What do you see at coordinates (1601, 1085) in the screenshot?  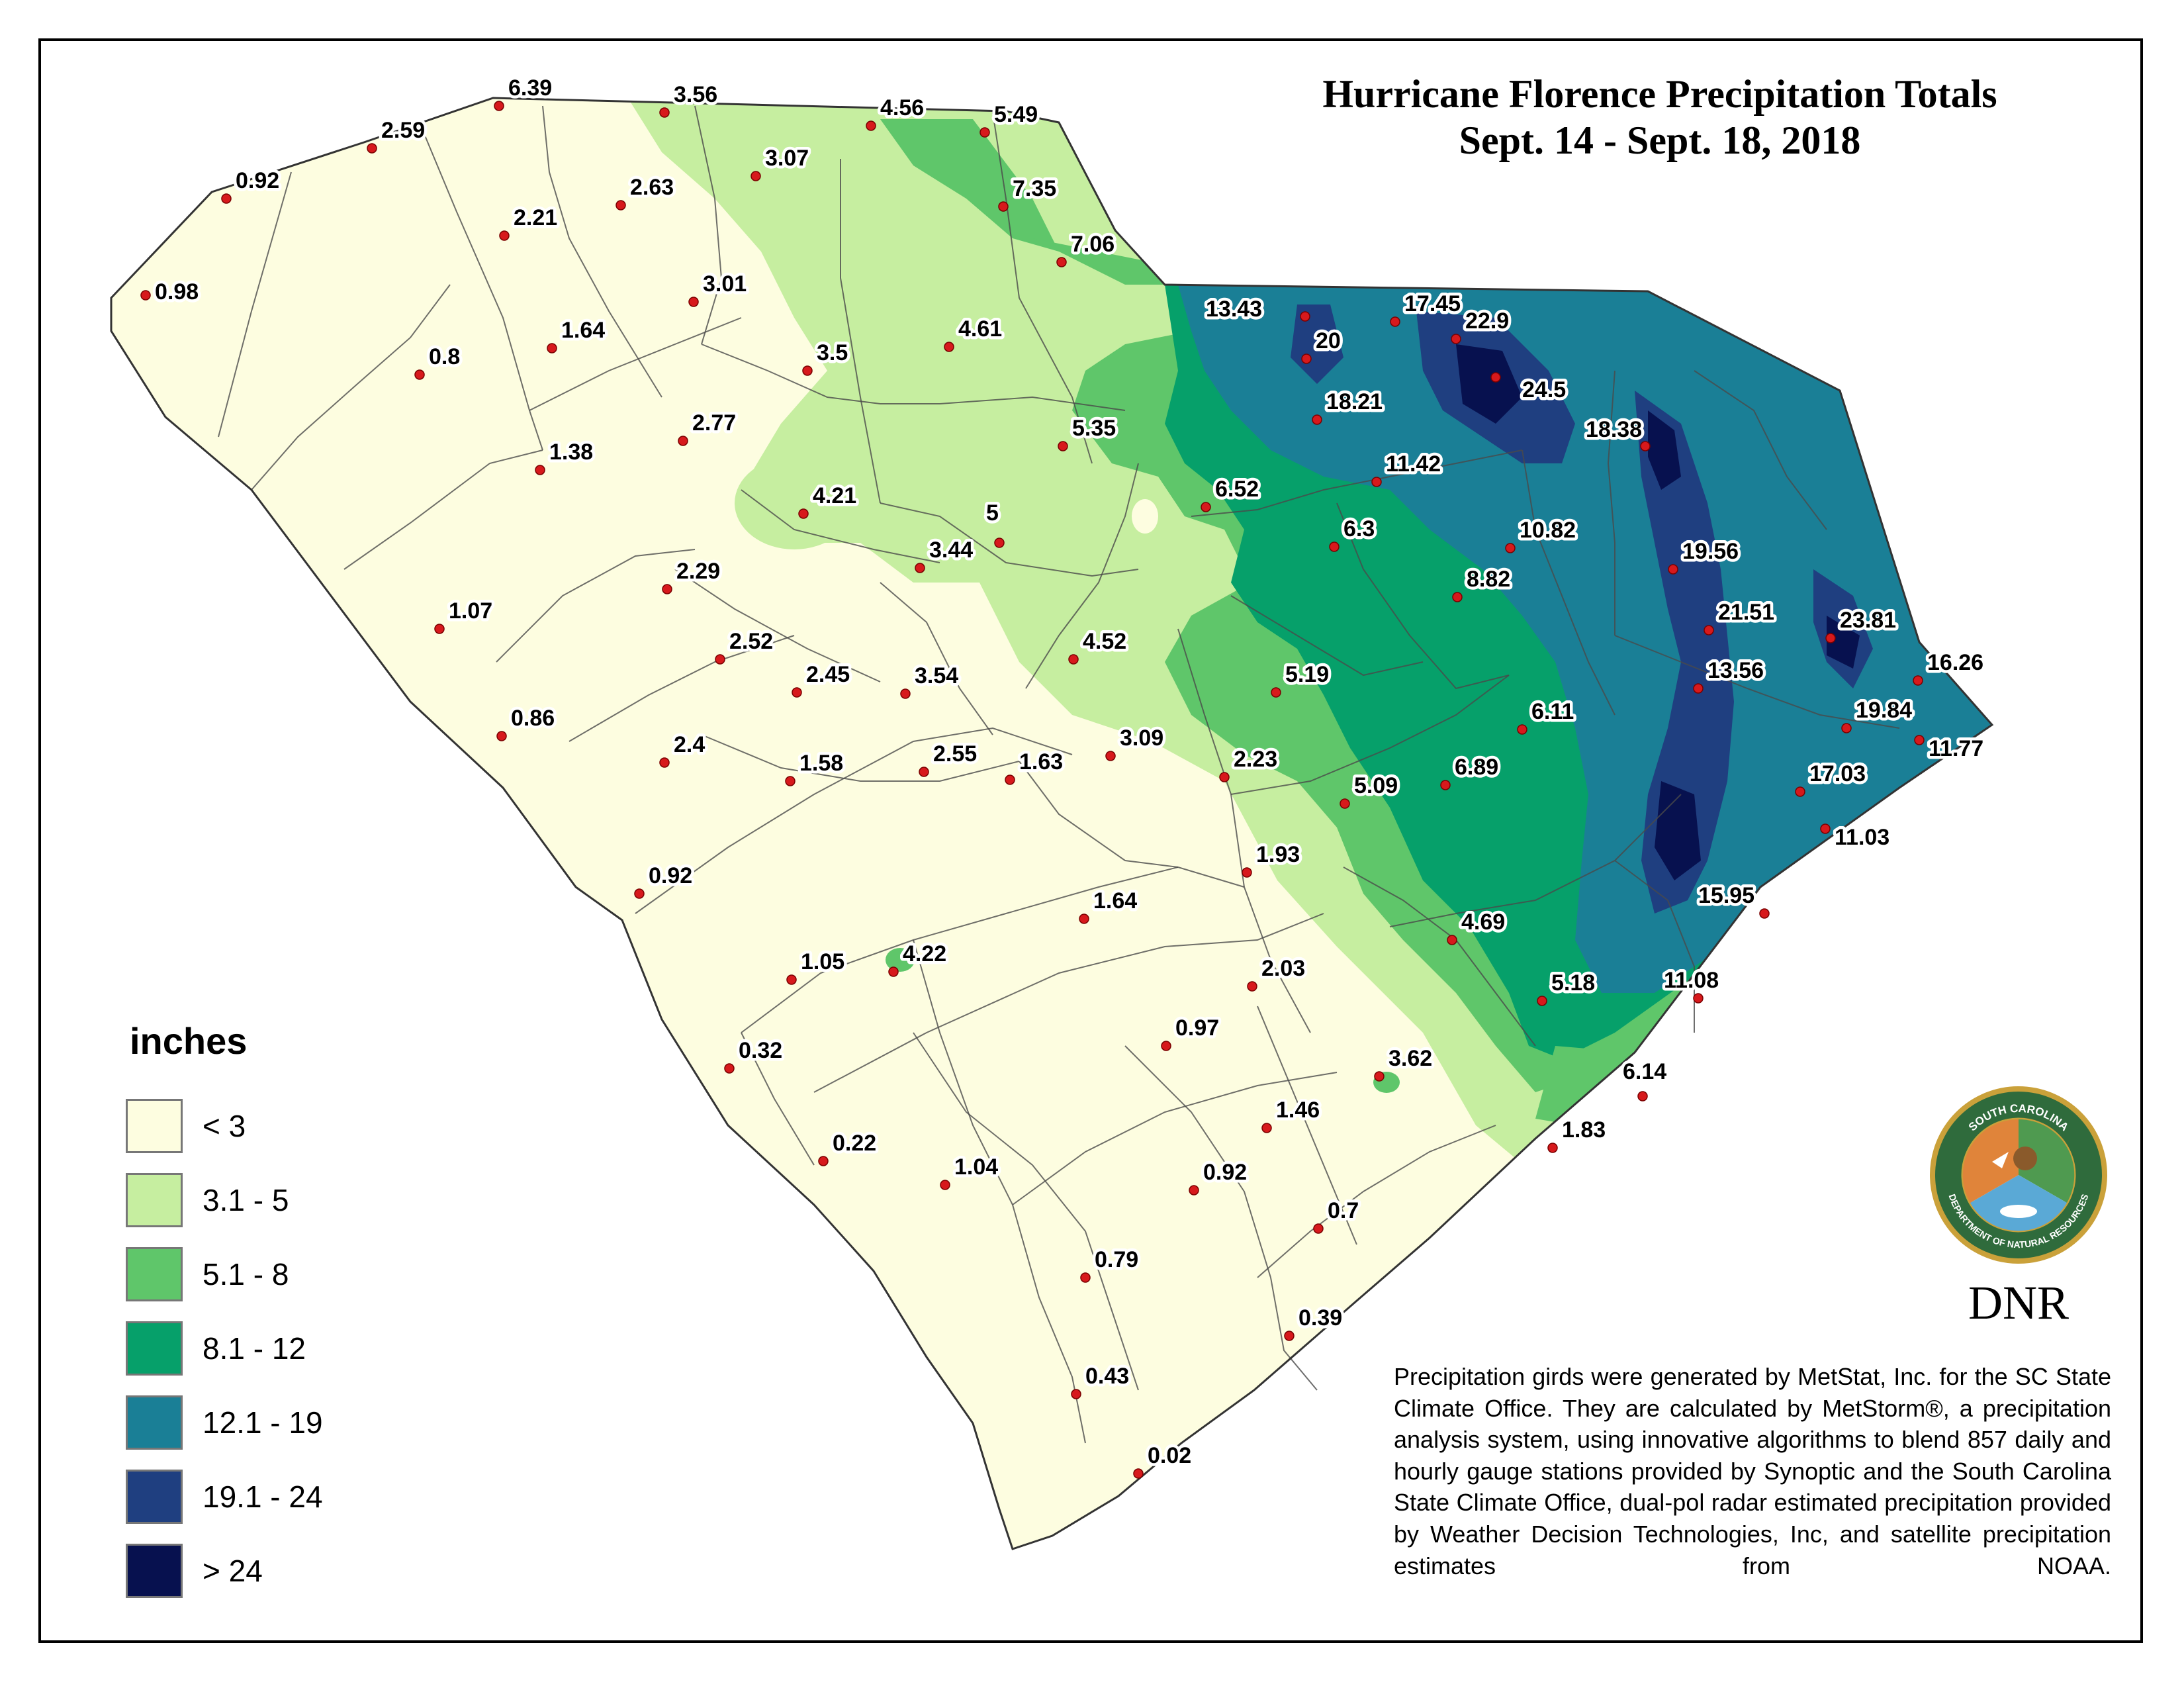 I see `zone-5-8-lower-coast` at bounding box center [1601, 1085].